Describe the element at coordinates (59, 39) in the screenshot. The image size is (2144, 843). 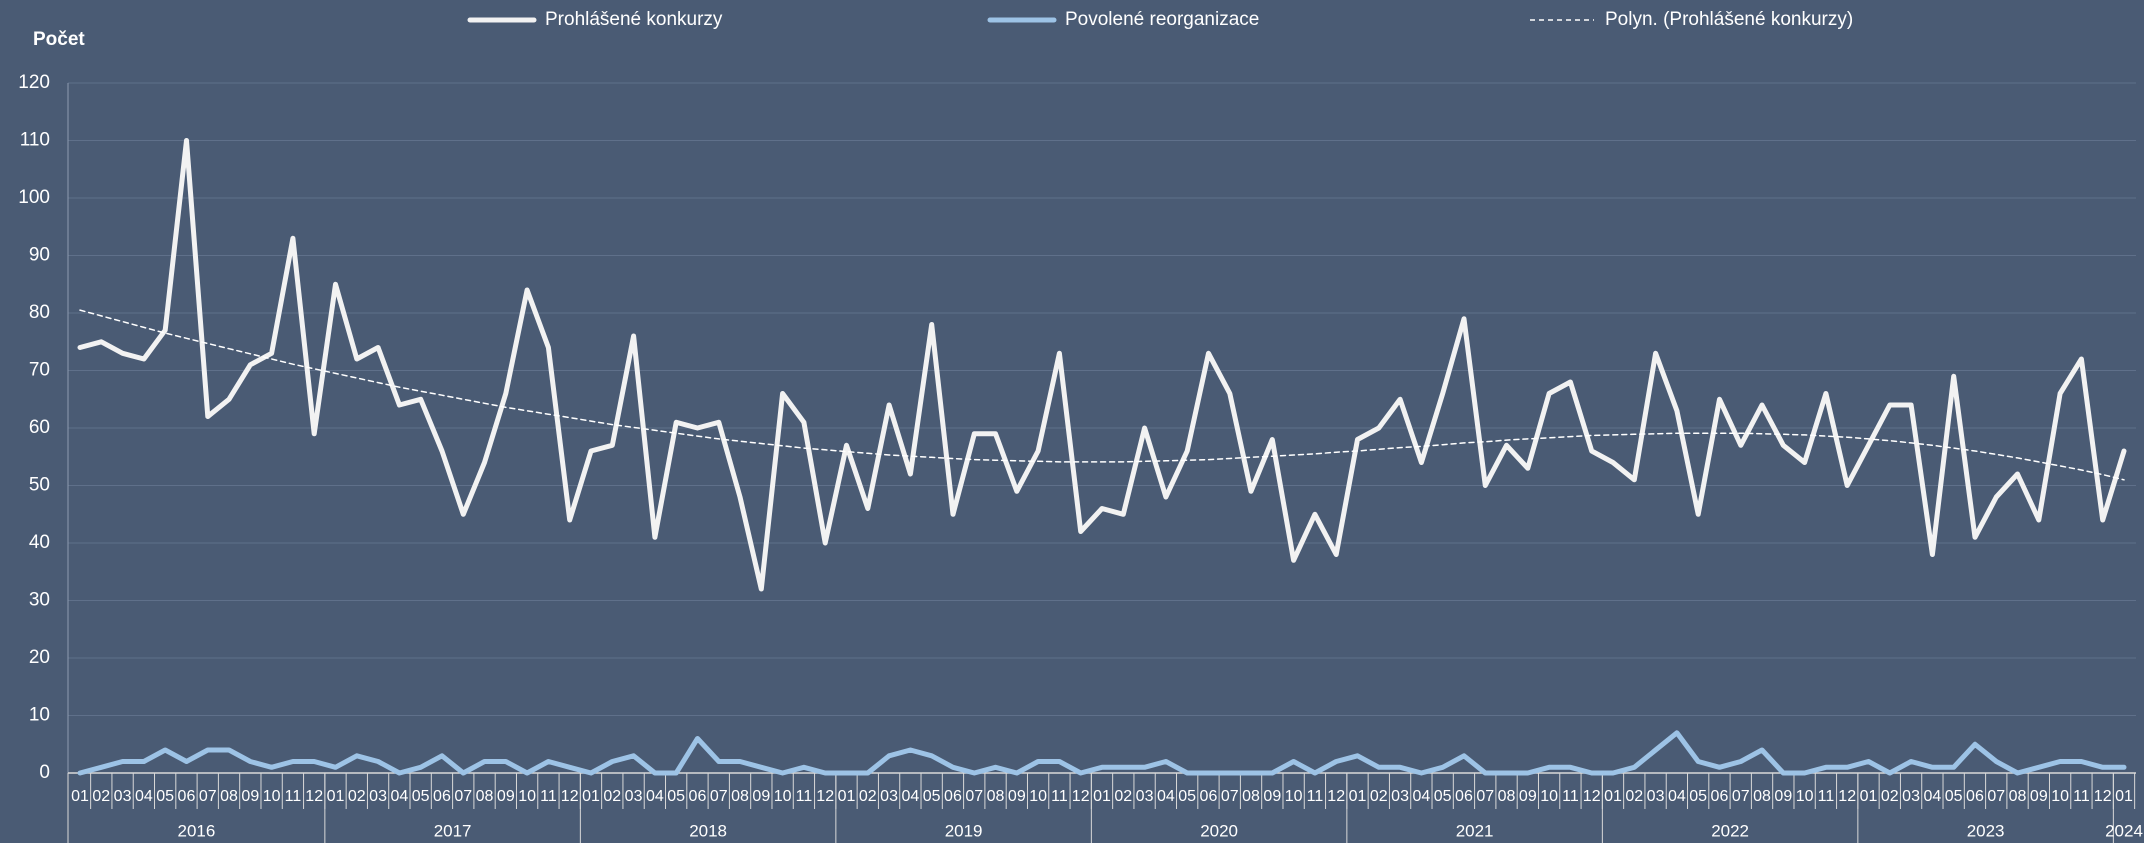
I see `y-axis-label: Počet` at that location.